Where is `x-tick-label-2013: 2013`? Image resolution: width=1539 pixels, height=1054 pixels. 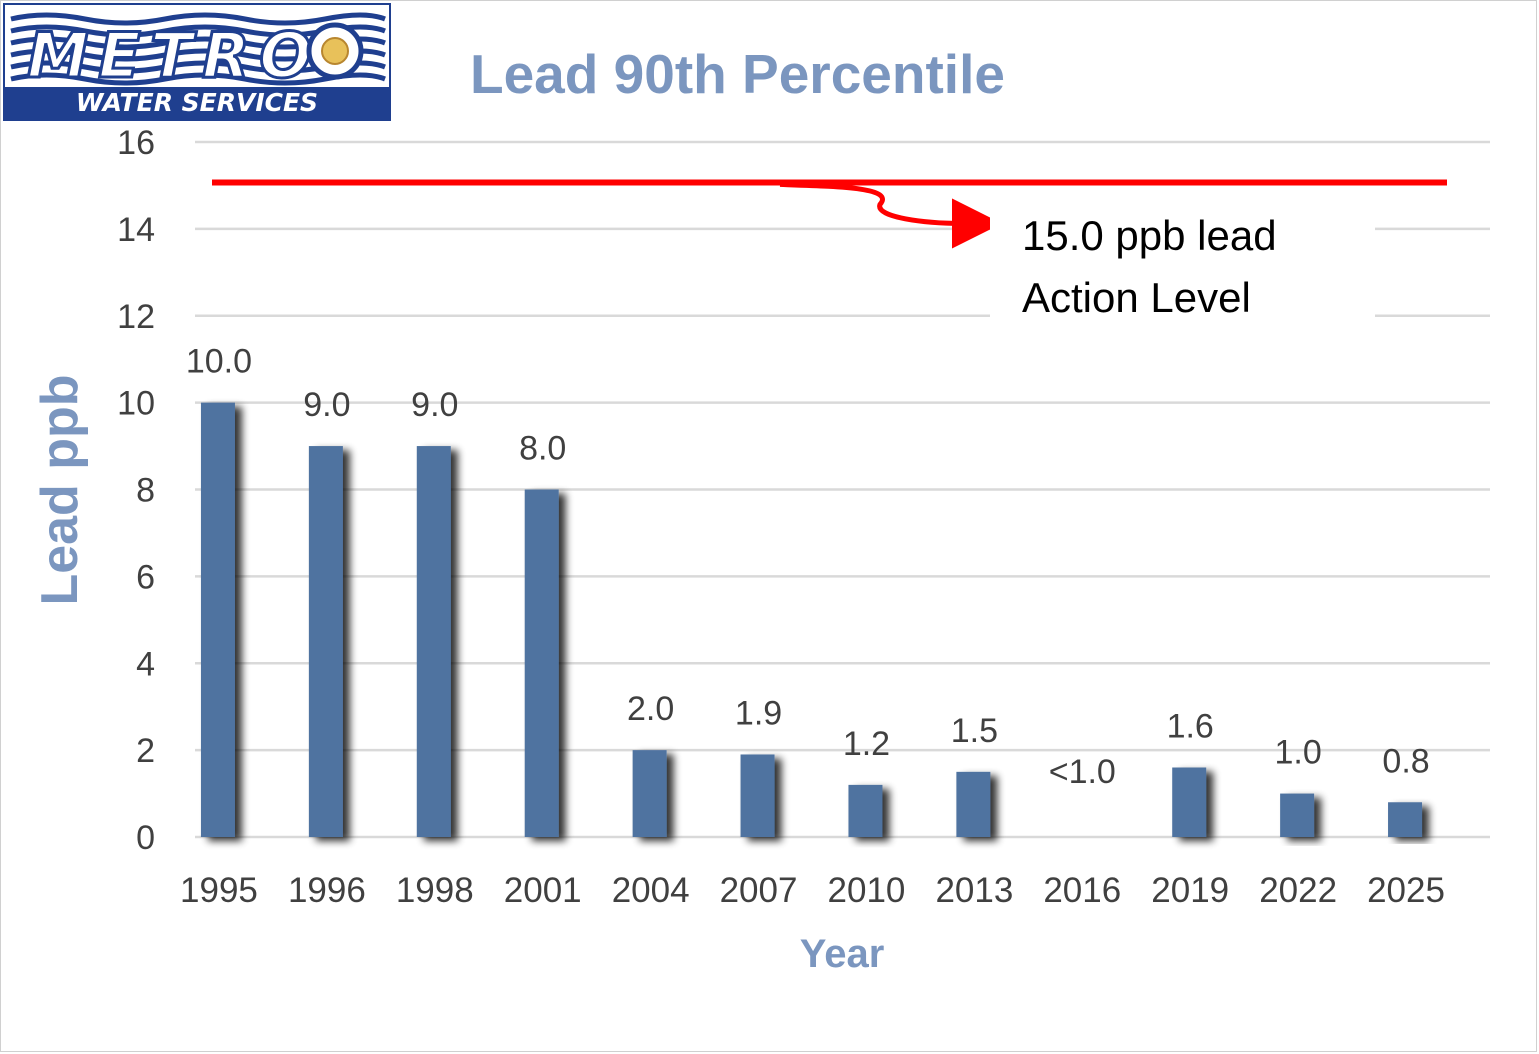
x-tick-label-2013: 2013 is located at coordinates (974, 890).